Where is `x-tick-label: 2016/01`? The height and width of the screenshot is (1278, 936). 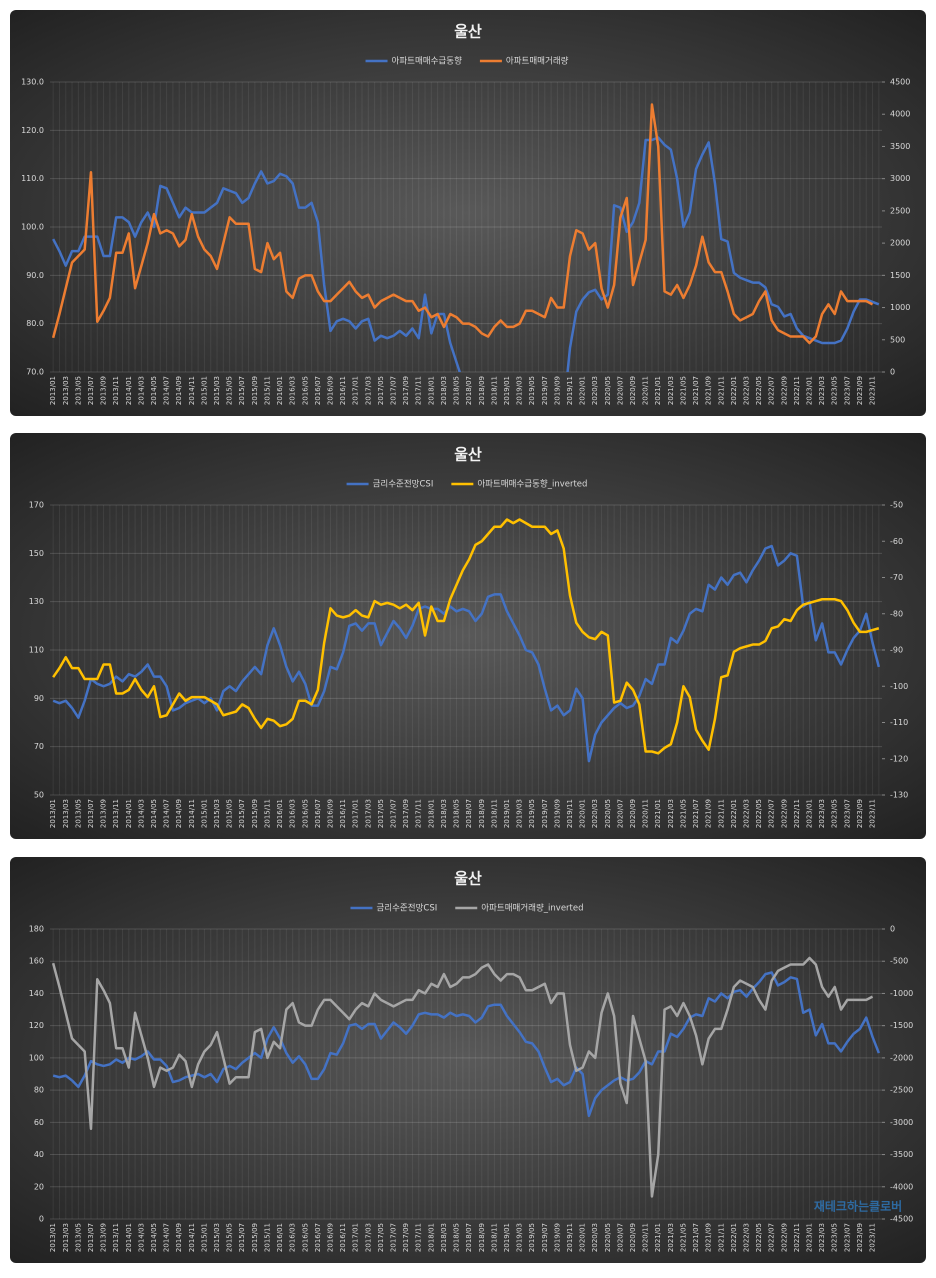
x-tick-label: 2016/01 is located at coordinates (280, 813).